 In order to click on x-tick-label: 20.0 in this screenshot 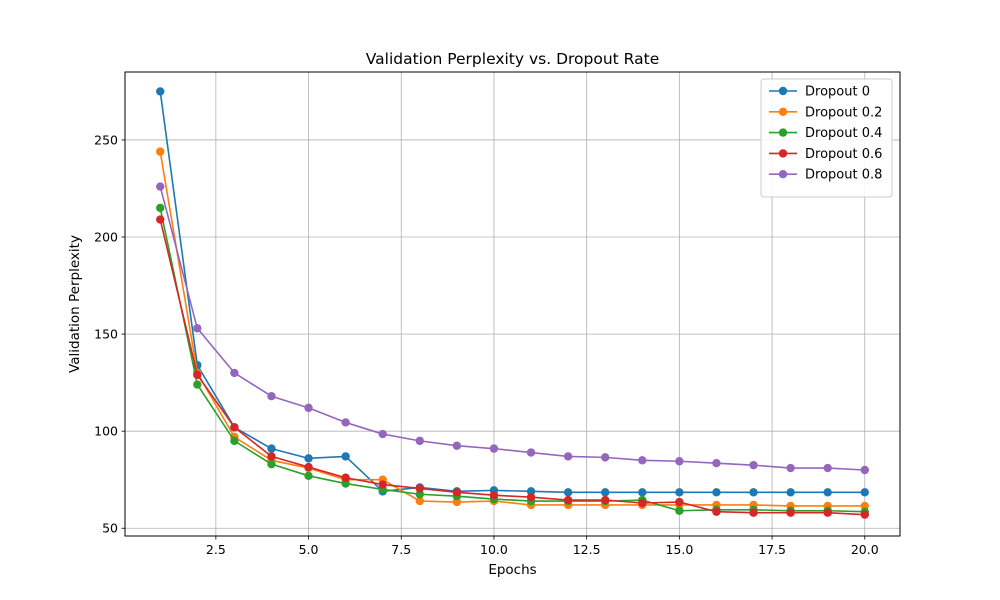, I will do `click(865, 549)`.